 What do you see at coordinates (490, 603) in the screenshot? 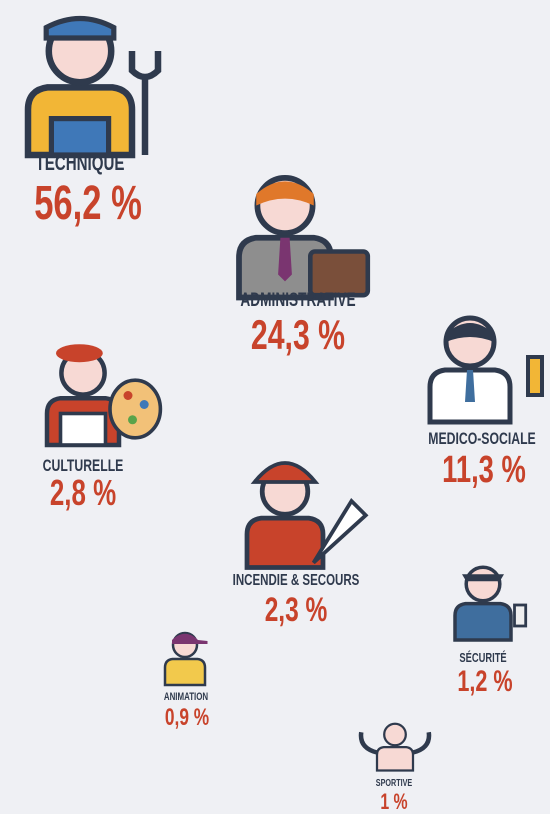
I see `icon-securite` at bounding box center [490, 603].